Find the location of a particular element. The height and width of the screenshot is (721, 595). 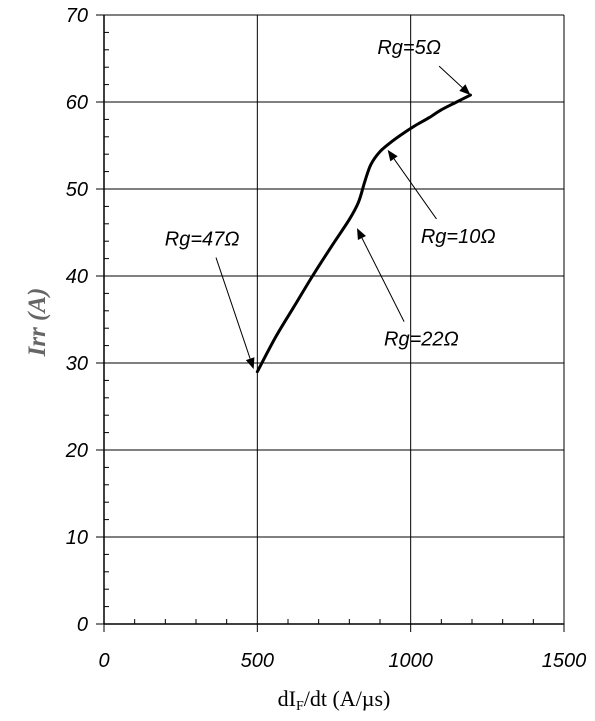

y-axis-label: Irr (A) is located at coordinates (37, 323).